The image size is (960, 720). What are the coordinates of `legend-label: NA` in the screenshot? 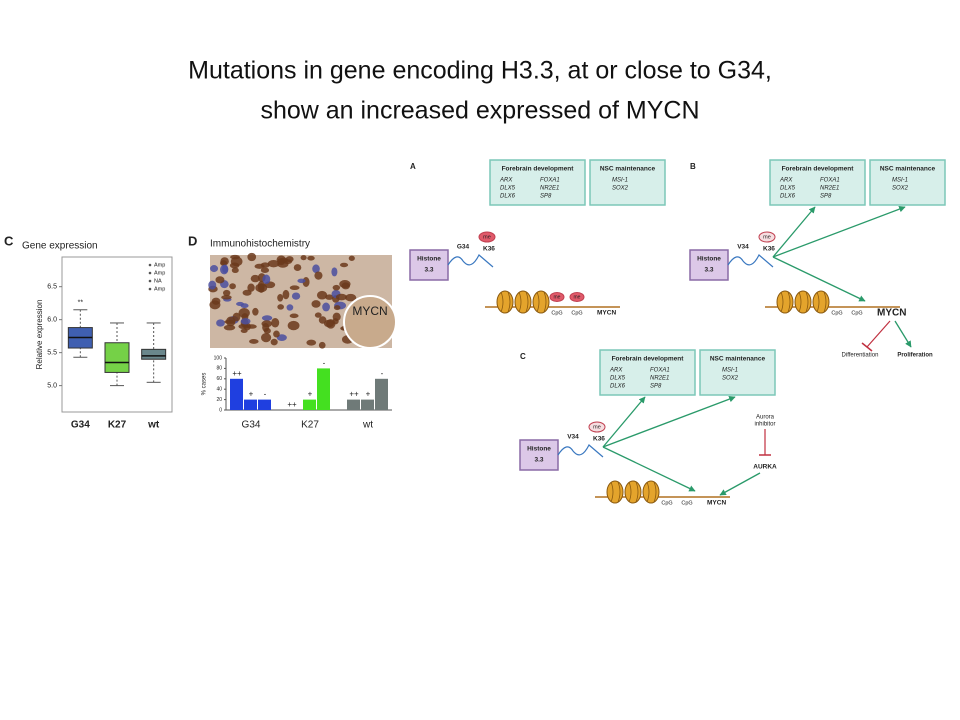 It's located at (158, 281).